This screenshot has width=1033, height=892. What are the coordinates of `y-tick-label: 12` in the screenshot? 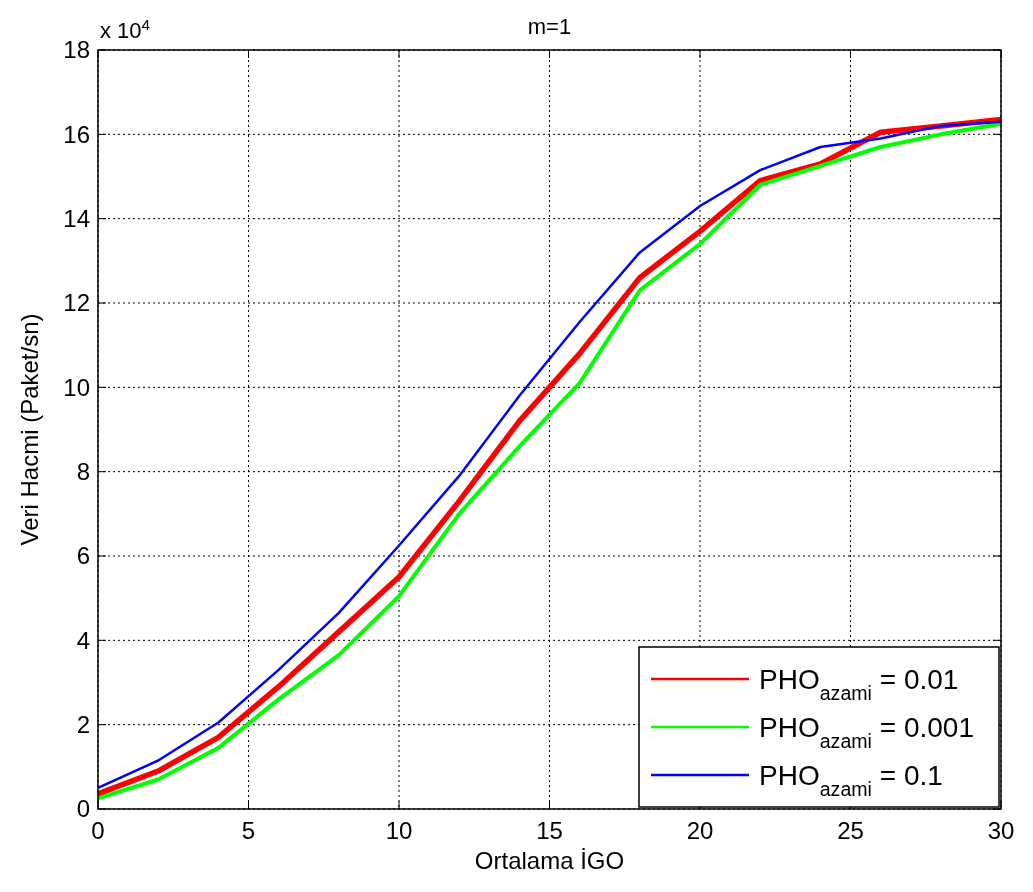 It's located at (76, 303).